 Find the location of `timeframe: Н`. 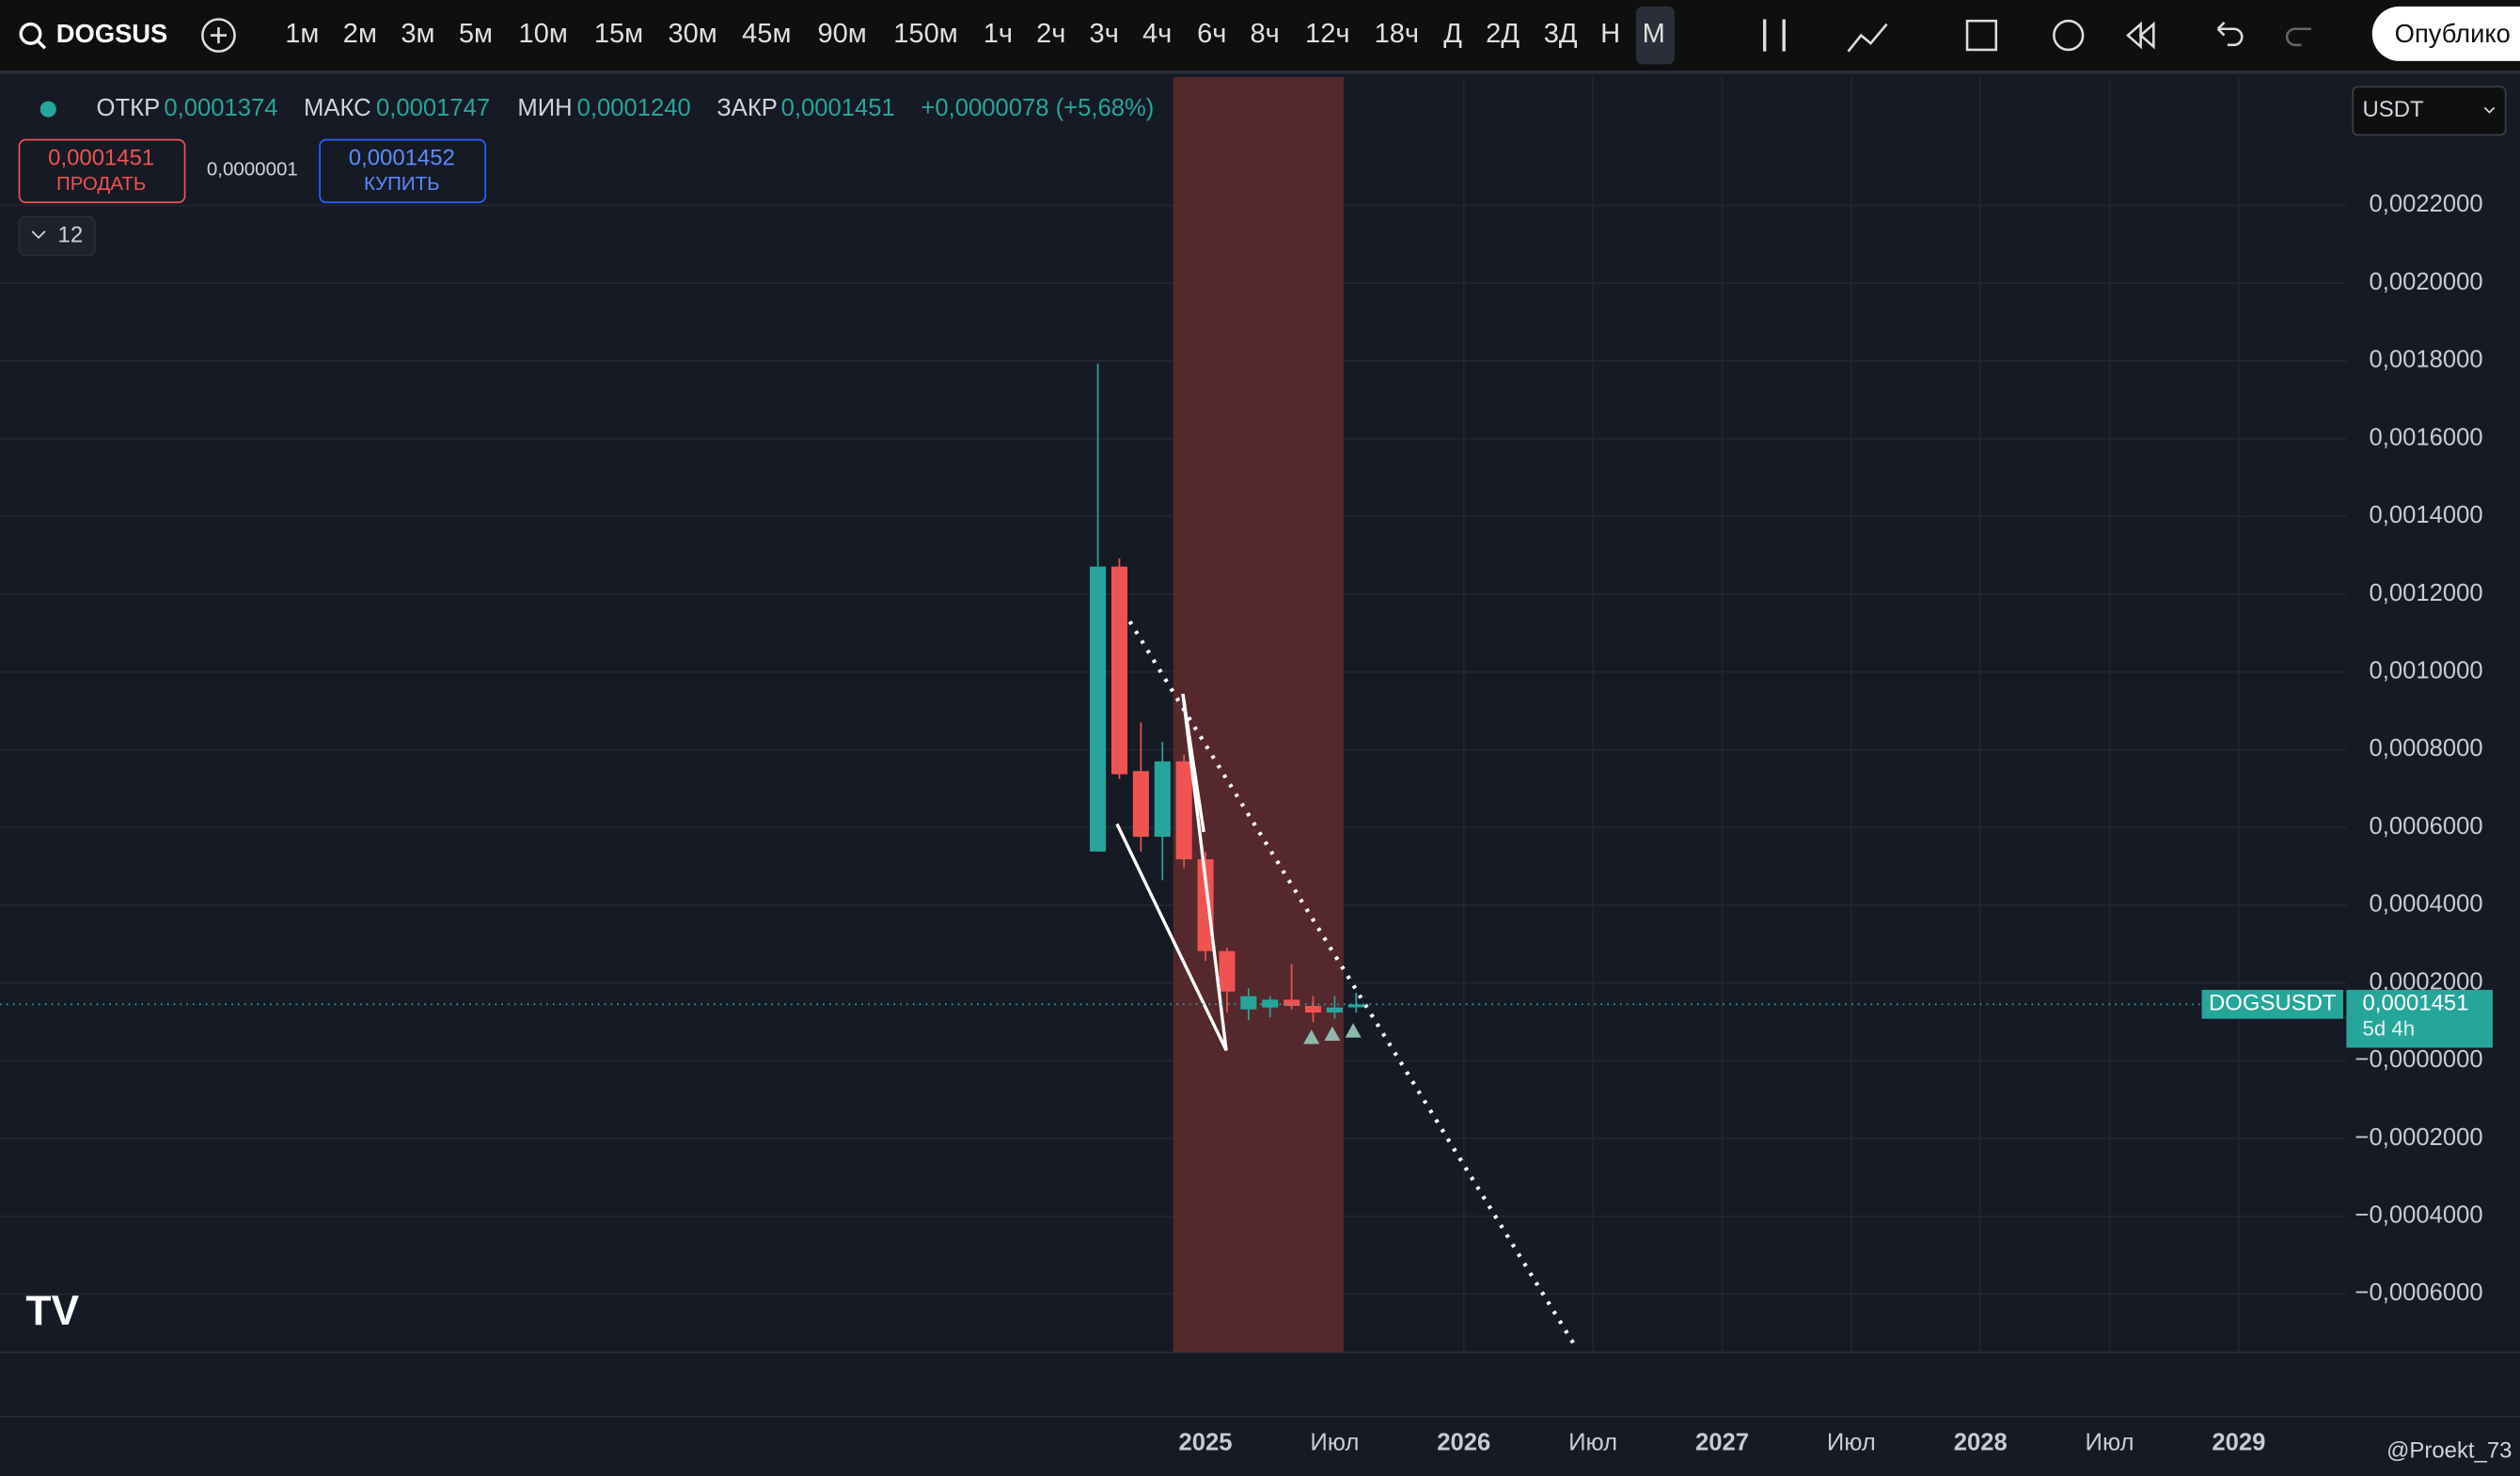

timeframe: Н is located at coordinates (1610, 34).